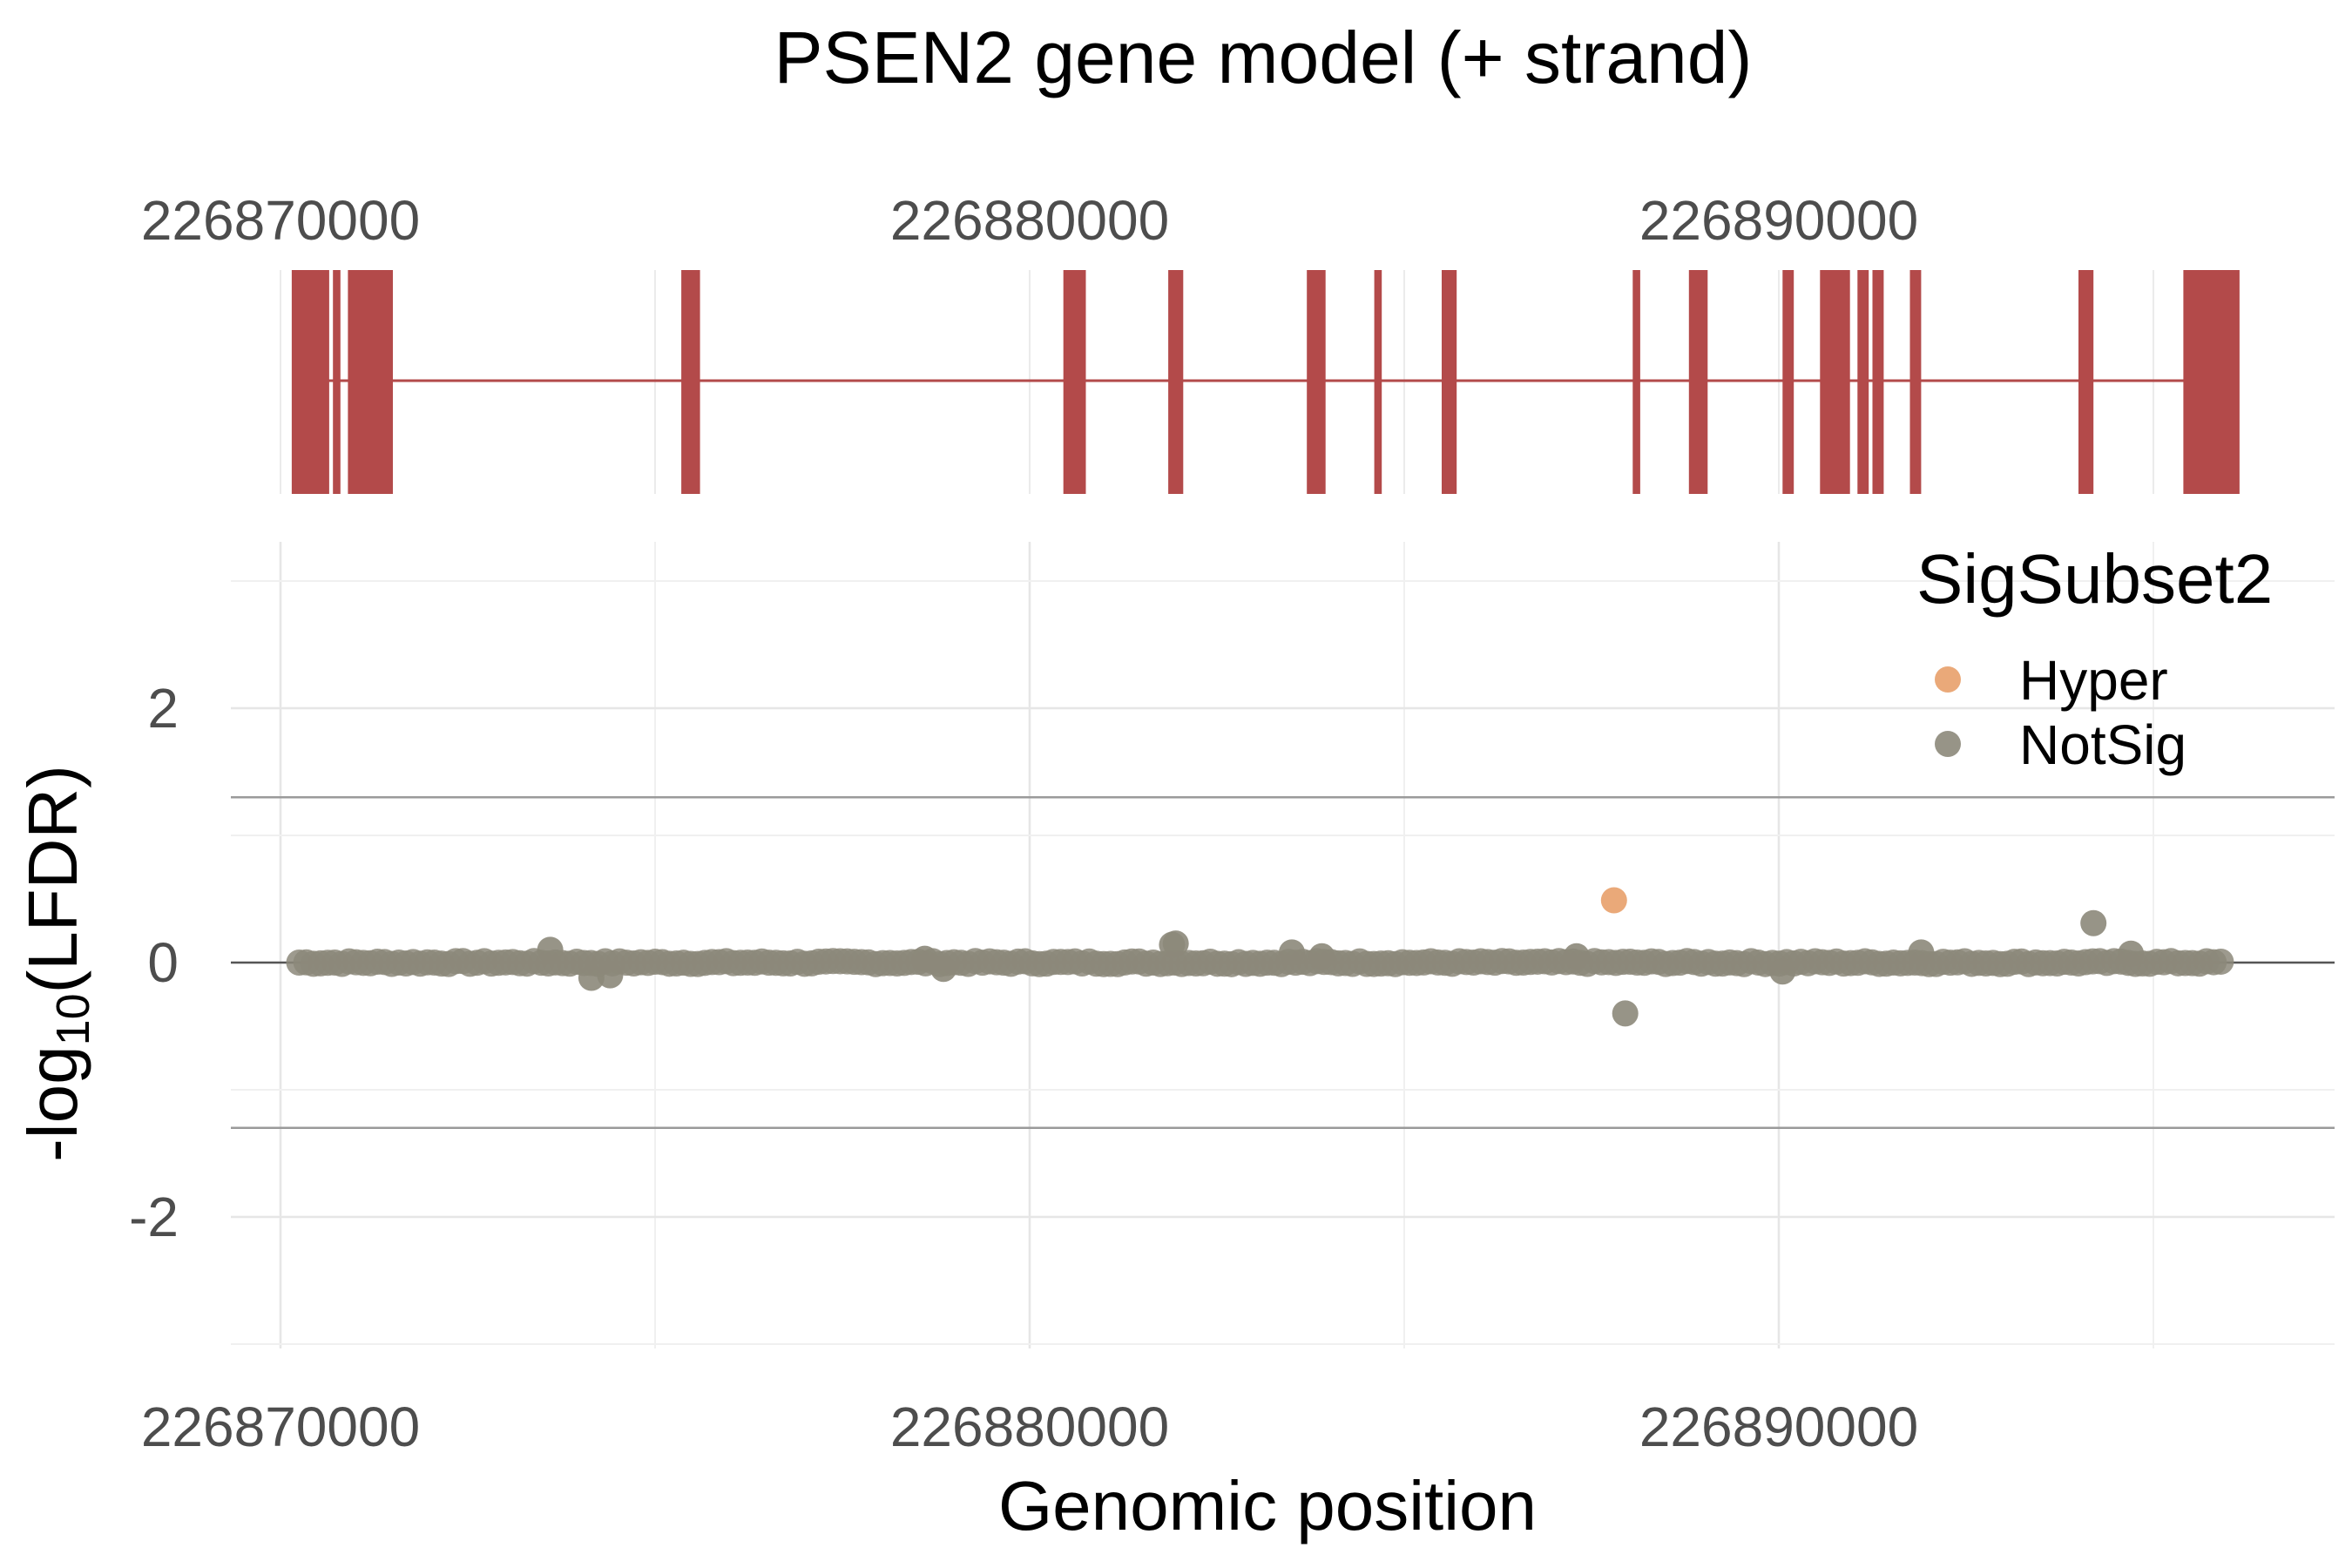 Image resolution: width=2352 pixels, height=1568 pixels. I want to click on x-tick-label: 226870000, so click(280, 1427).